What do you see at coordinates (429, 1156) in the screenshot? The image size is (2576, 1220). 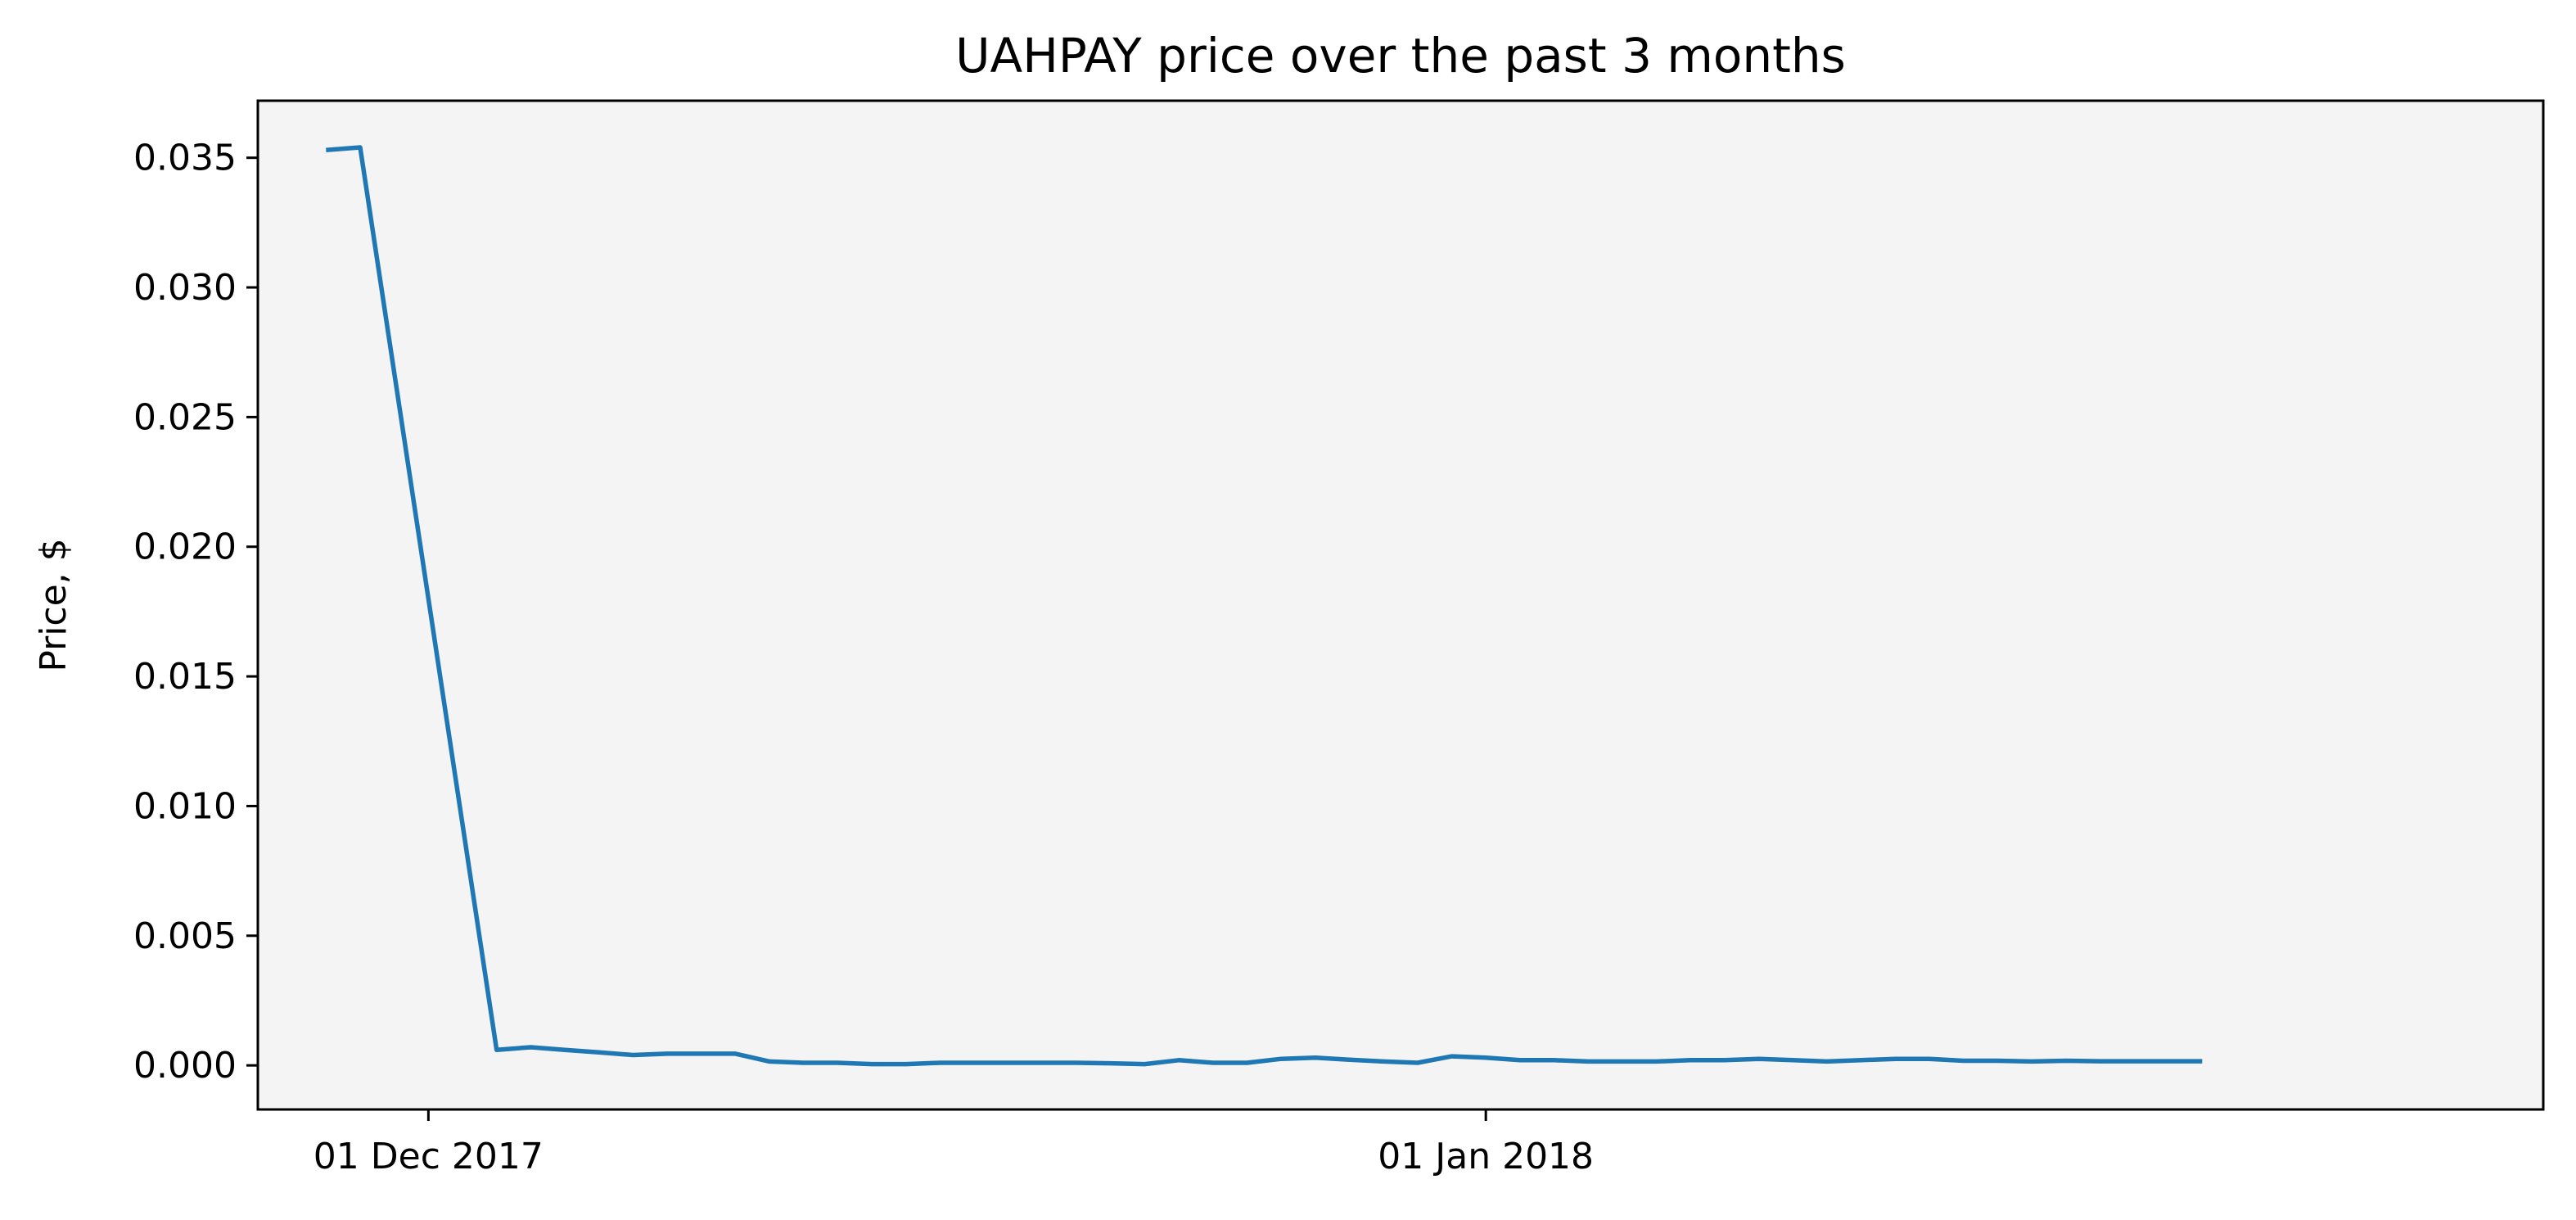 I see `x-tick-label: 01 Dec 2017` at bounding box center [429, 1156].